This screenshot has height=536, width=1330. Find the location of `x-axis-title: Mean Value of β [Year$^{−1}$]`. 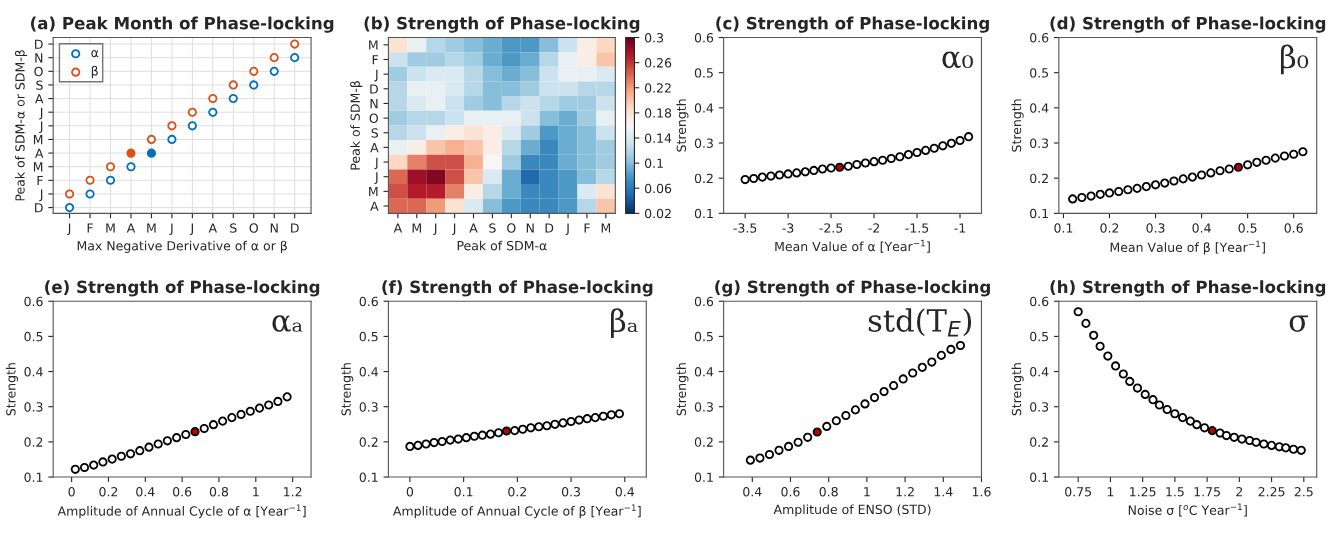

x-axis-title: Mean Value of β [Year$^{−1}$] is located at coordinates (1187, 247).